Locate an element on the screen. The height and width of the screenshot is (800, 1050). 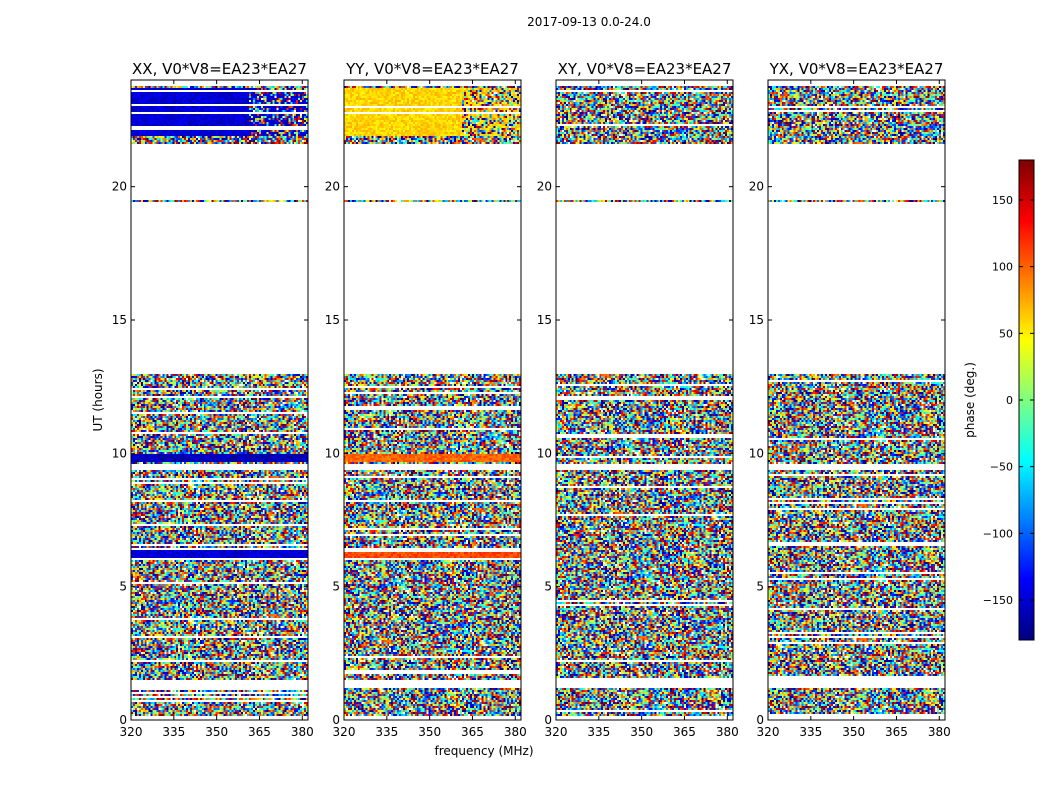
heatmap-xy is located at coordinates (644, 400).